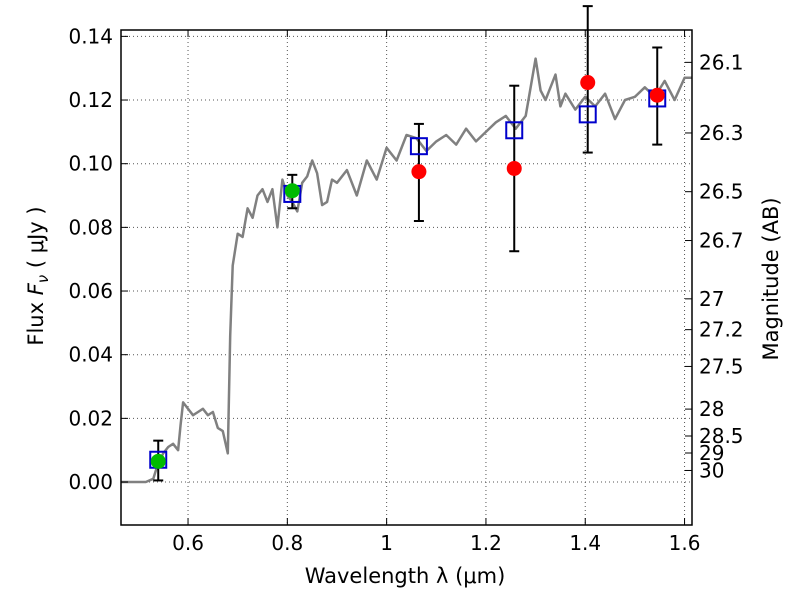 The height and width of the screenshot is (600, 800). I want to click on y2-tick-label: 27.2, so click(721, 330).